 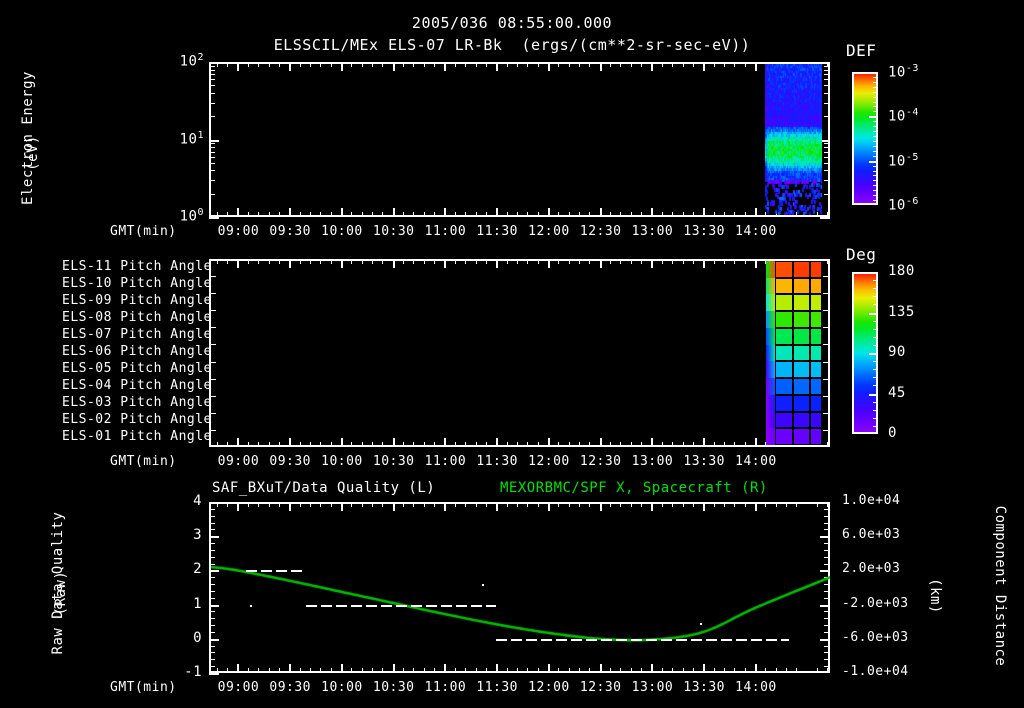 What do you see at coordinates (875, 637) in the screenshot?
I see `panel3-ytick-right-4: -6.0e+03` at bounding box center [875, 637].